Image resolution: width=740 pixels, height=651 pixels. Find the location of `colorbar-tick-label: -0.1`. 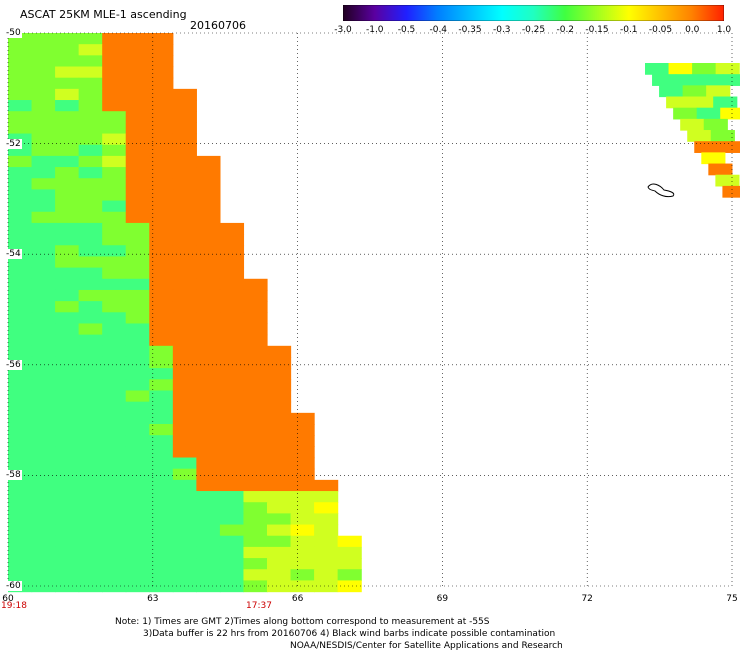

colorbar-tick-label: -0.1 is located at coordinates (628, 30).